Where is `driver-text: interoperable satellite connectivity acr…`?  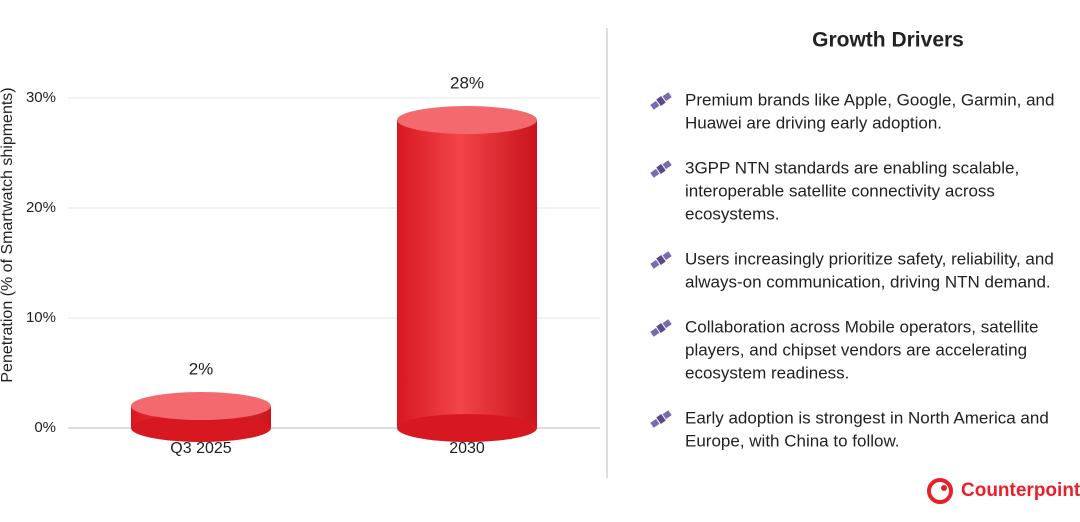
driver-text: interoperable satellite connectivity acr… is located at coordinates (840, 190).